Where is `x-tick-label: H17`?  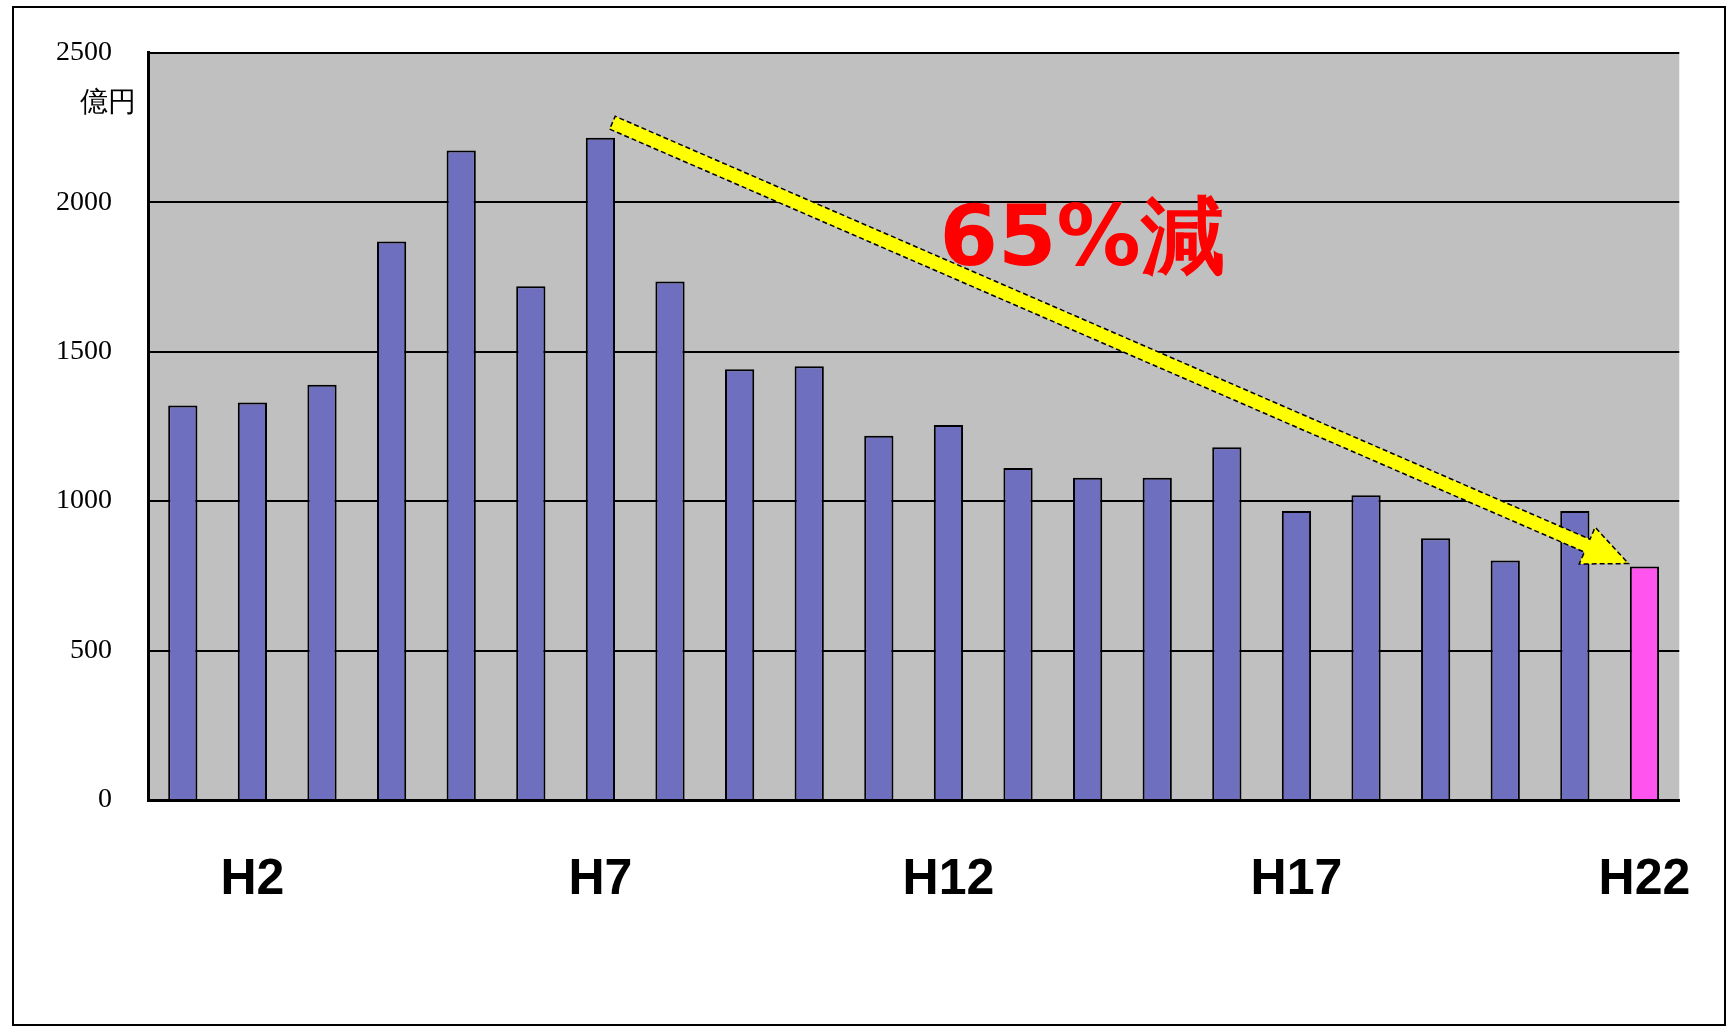
x-tick-label: H17 is located at coordinates (1296, 876).